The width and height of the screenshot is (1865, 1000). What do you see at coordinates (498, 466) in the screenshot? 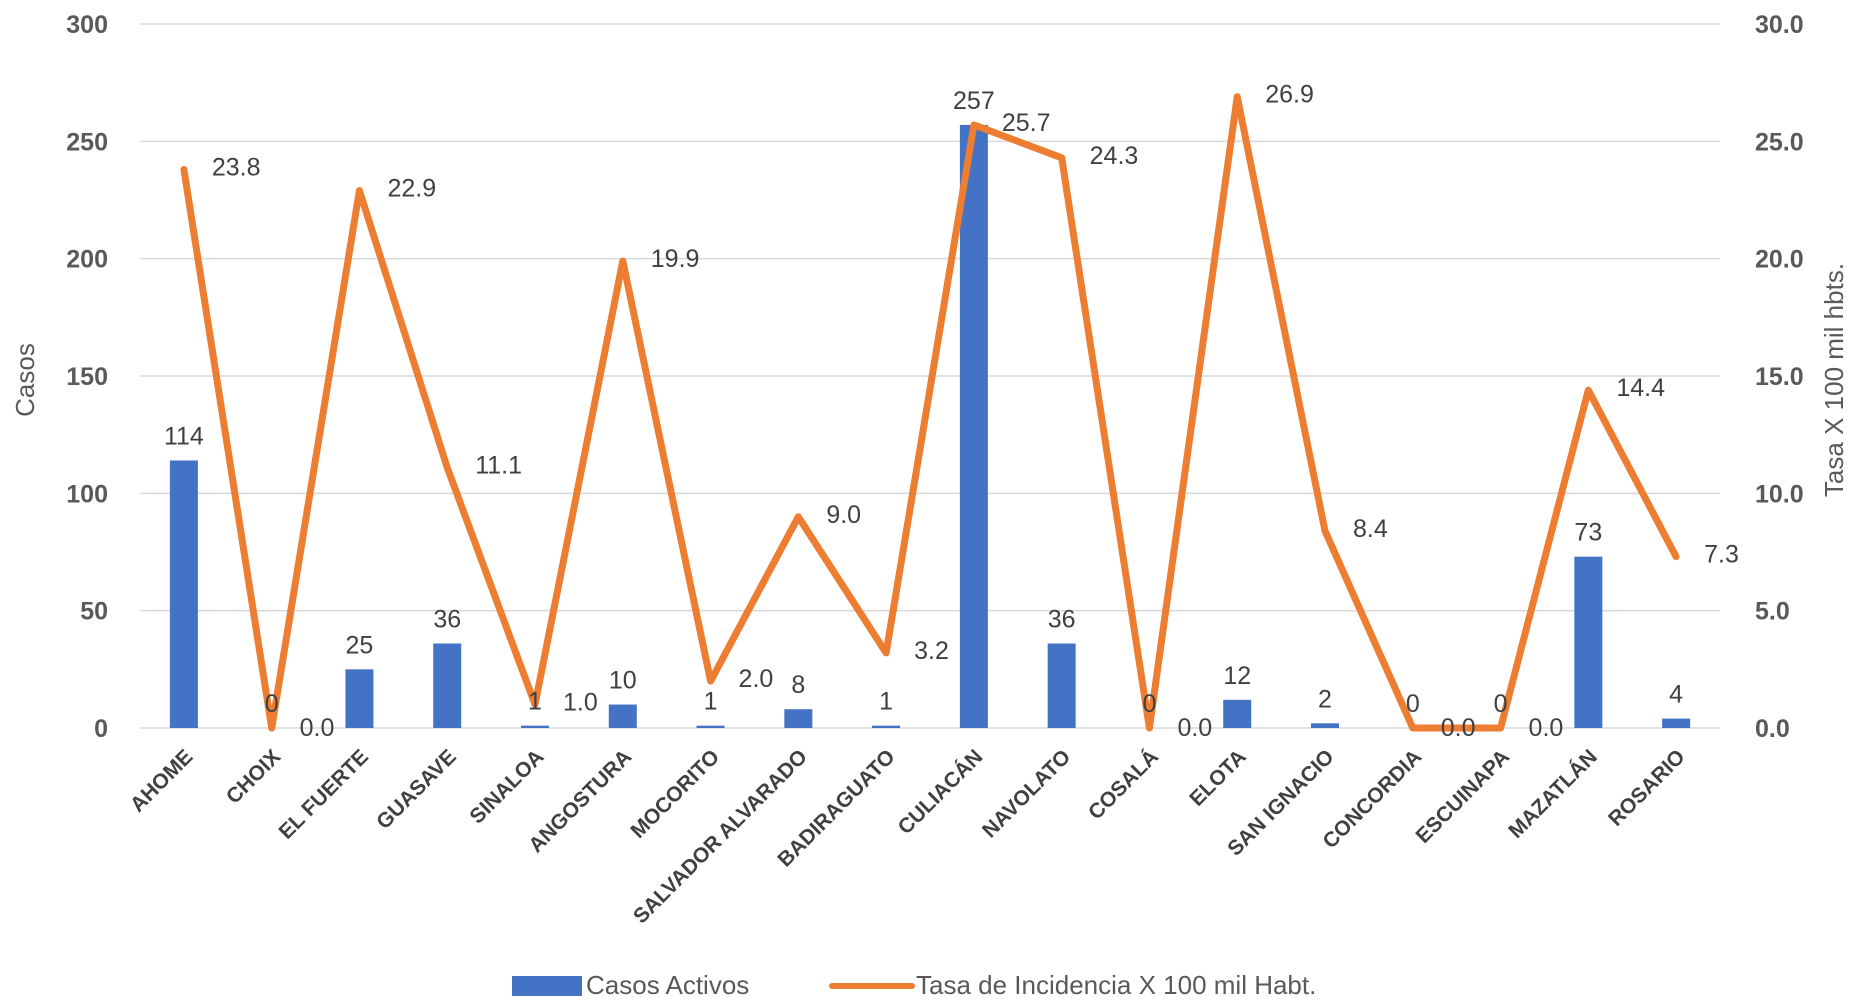
I see `line-data-label: 11.1` at bounding box center [498, 466].